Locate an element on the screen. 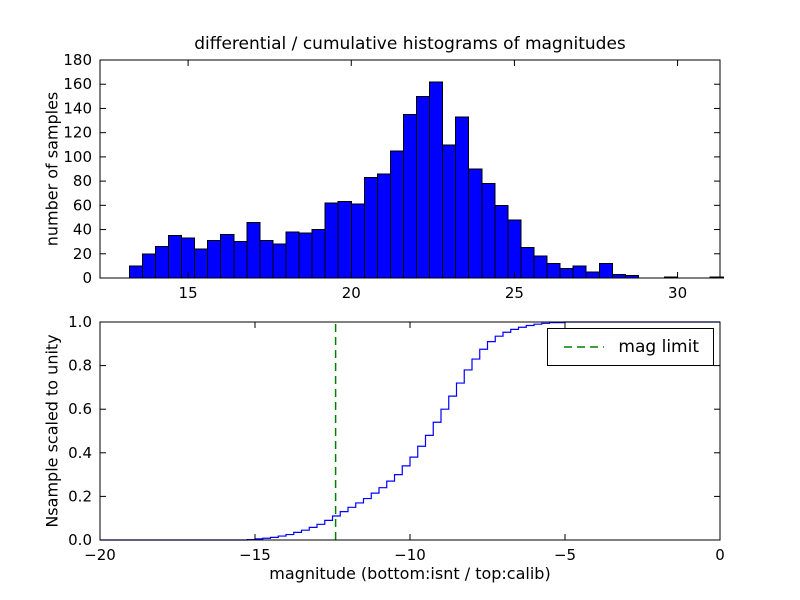 Image resolution: width=800 pixels, height=600 pixels. y-tick-label: 0.6 is located at coordinates (80, 409).